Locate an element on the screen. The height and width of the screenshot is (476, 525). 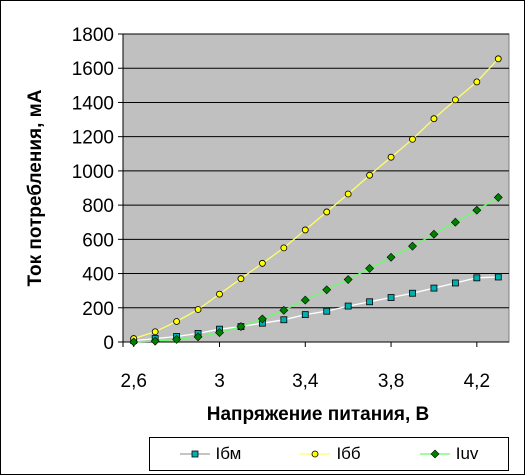
y-tick-label: 600 is located at coordinates (98, 240).